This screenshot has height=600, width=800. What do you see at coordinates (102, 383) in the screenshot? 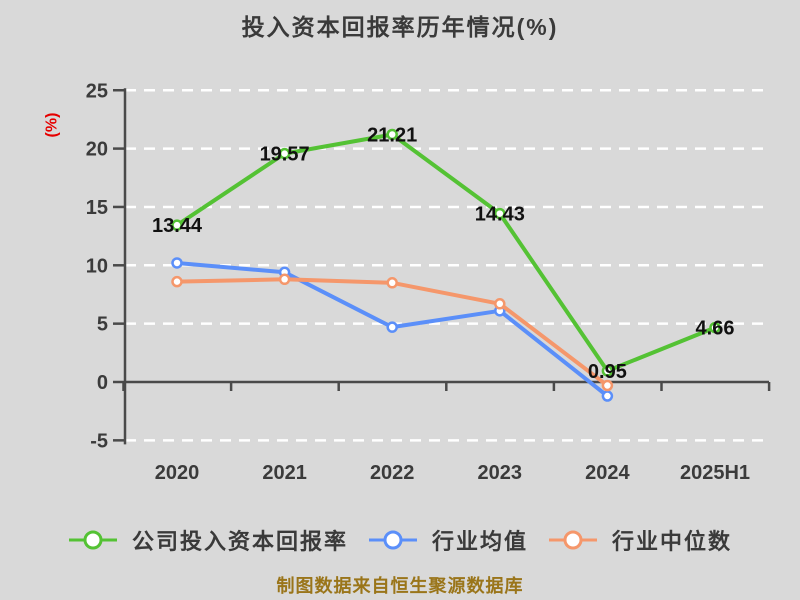
I see `svg-text: 0` at bounding box center [102, 383].